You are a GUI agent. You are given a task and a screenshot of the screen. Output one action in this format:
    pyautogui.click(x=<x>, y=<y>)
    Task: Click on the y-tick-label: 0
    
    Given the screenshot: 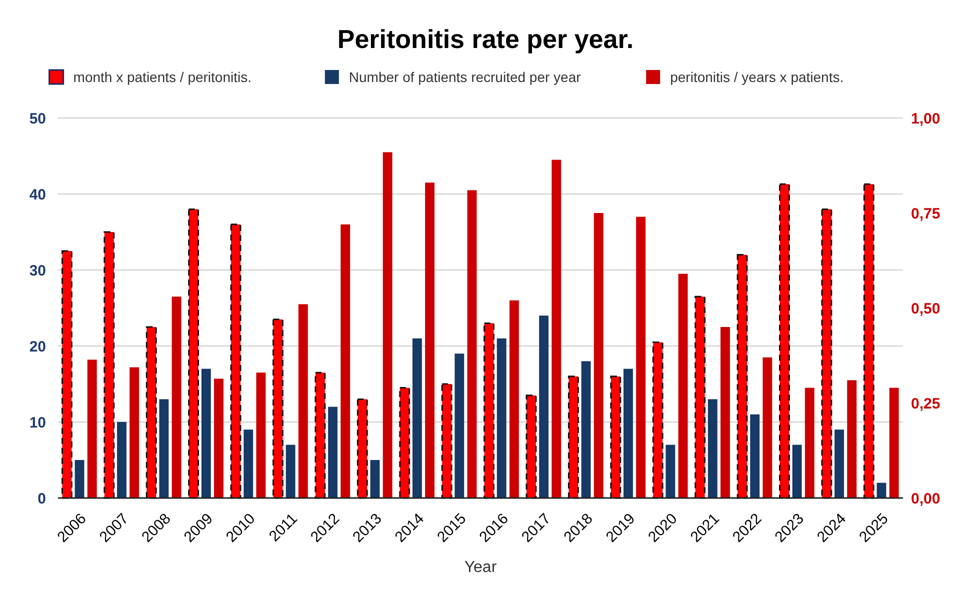 What is the action you would take?
    pyautogui.click(x=42, y=499)
    